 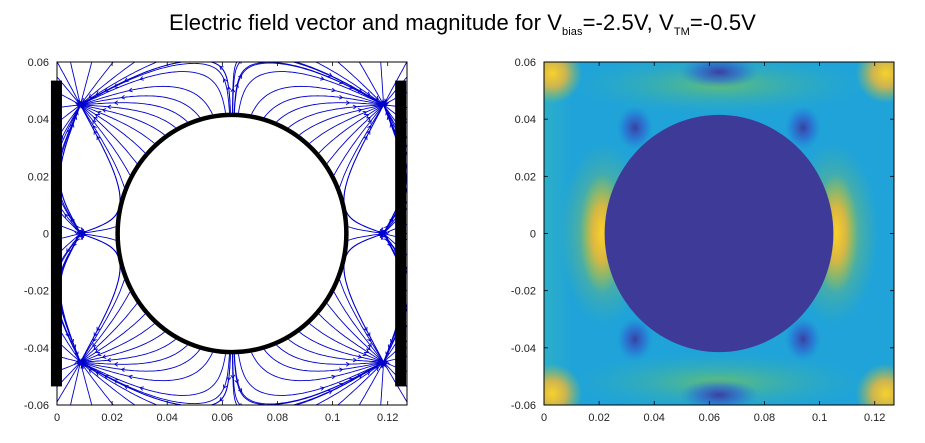 What do you see at coordinates (167, 418) in the screenshot?
I see `left-xtick-label: 0.04` at bounding box center [167, 418].